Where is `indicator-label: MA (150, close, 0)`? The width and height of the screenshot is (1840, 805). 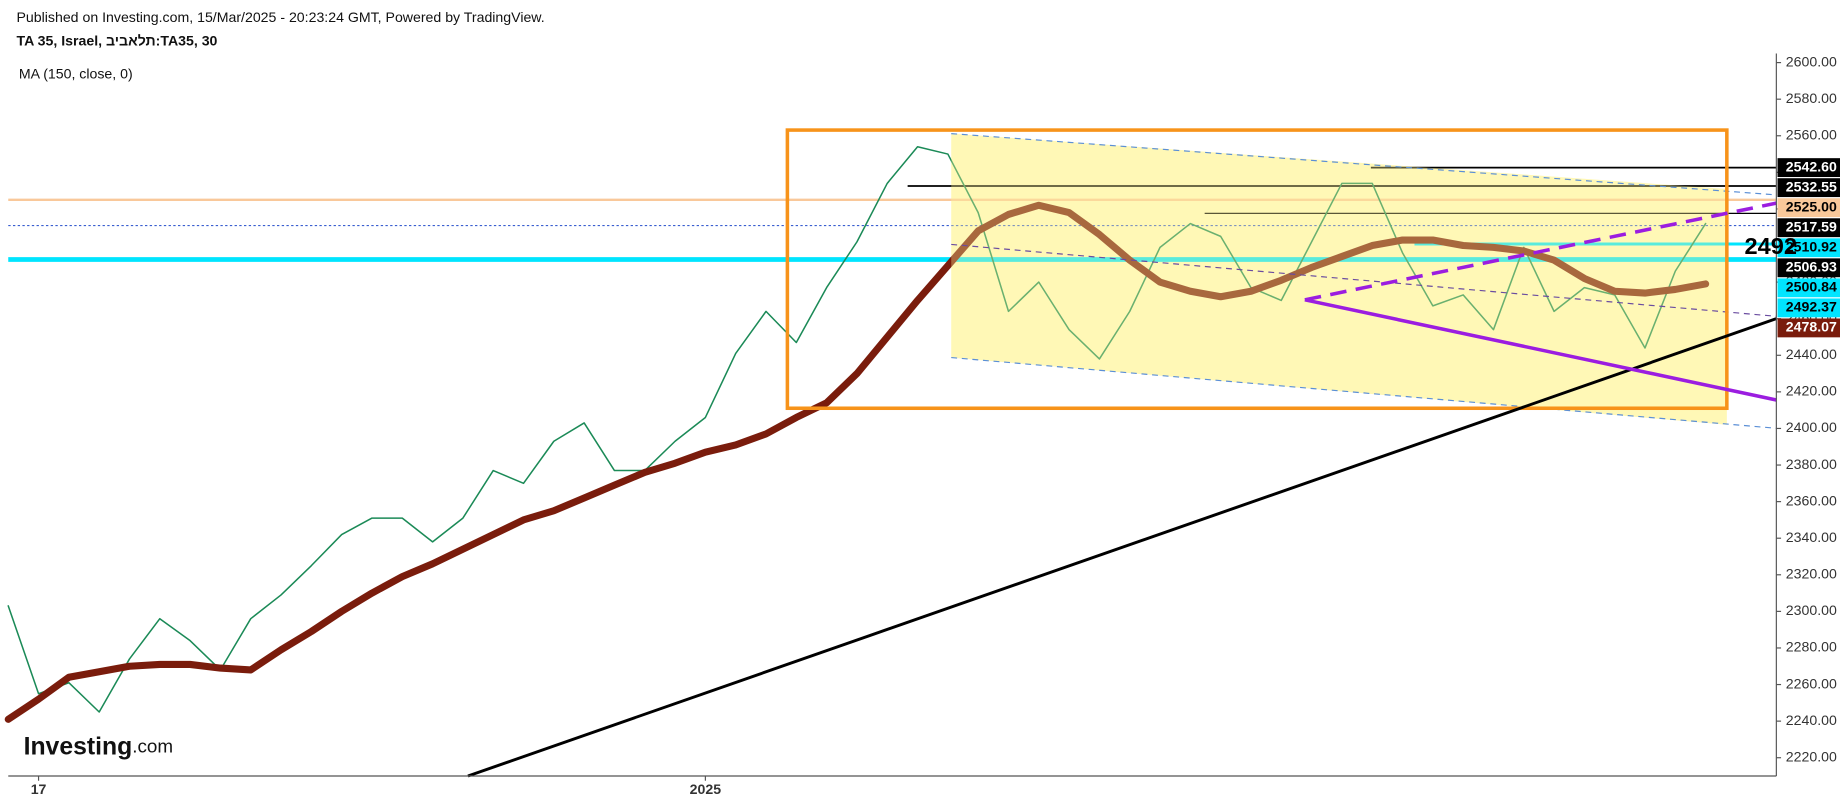 indicator-label: MA (150, close, 0) is located at coordinates (76, 73).